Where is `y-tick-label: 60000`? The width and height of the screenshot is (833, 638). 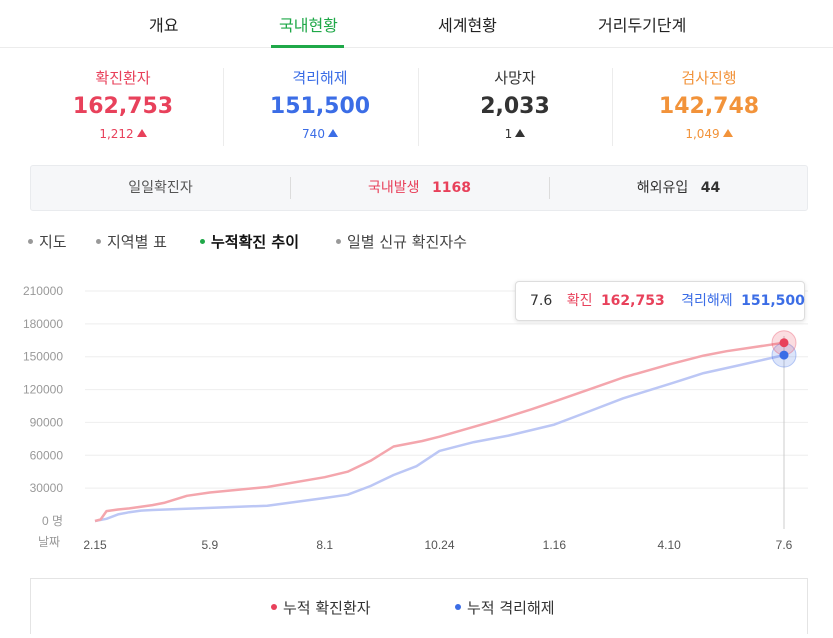
y-tick-label: 60000 is located at coordinates (47, 455).